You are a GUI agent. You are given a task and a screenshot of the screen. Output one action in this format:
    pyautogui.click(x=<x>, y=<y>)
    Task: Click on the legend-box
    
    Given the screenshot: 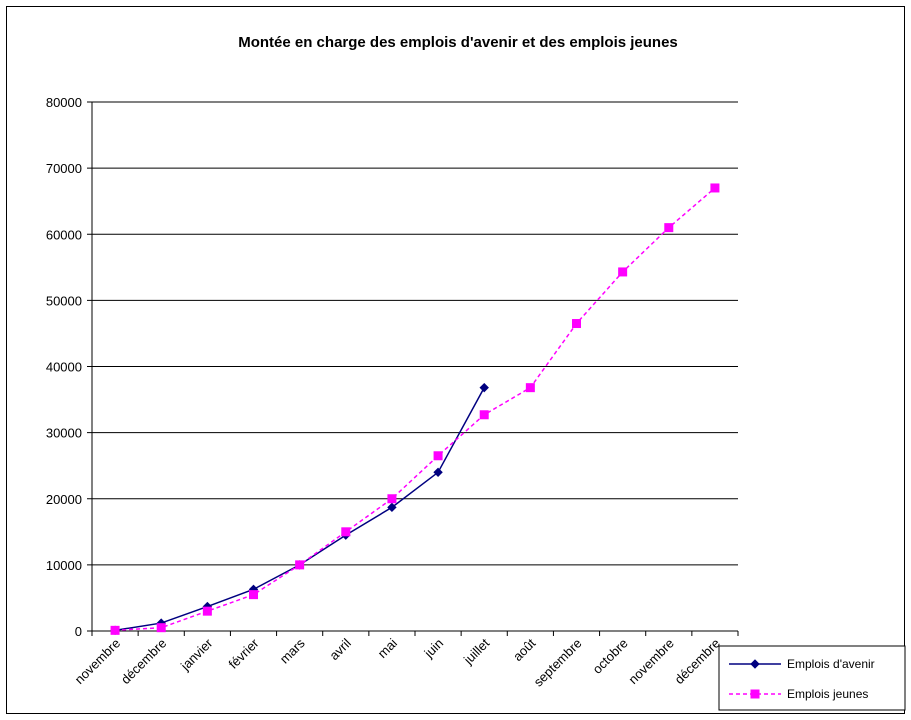 What is the action you would take?
    pyautogui.click(x=812, y=678)
    